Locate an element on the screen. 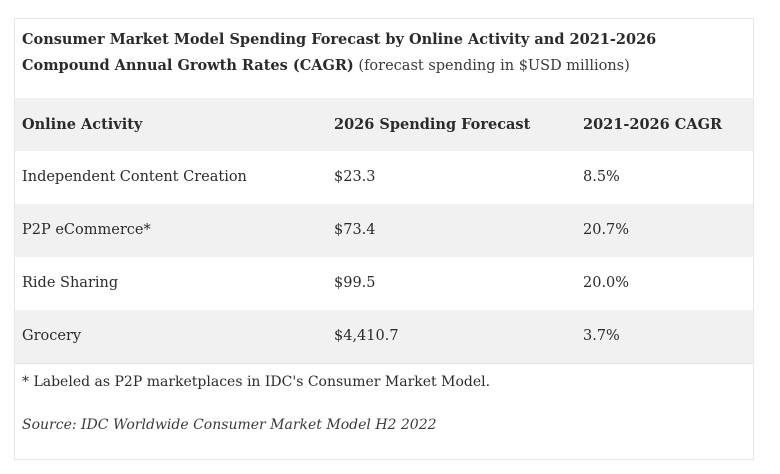 This screenshot has width=780, height=474. cell-online-activity: Ride Sharing is located at coordinates (70, 283).